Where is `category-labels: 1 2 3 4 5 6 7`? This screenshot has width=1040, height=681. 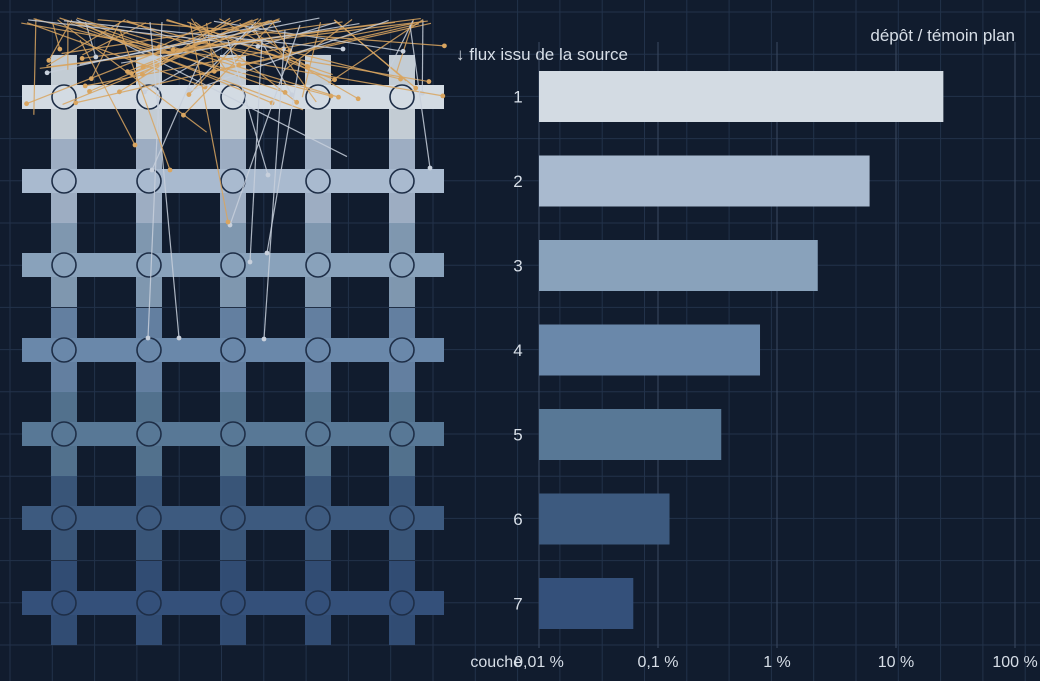 category-labels: 1 2 3 4 5 6 7 is located at coordinates (517, 351).